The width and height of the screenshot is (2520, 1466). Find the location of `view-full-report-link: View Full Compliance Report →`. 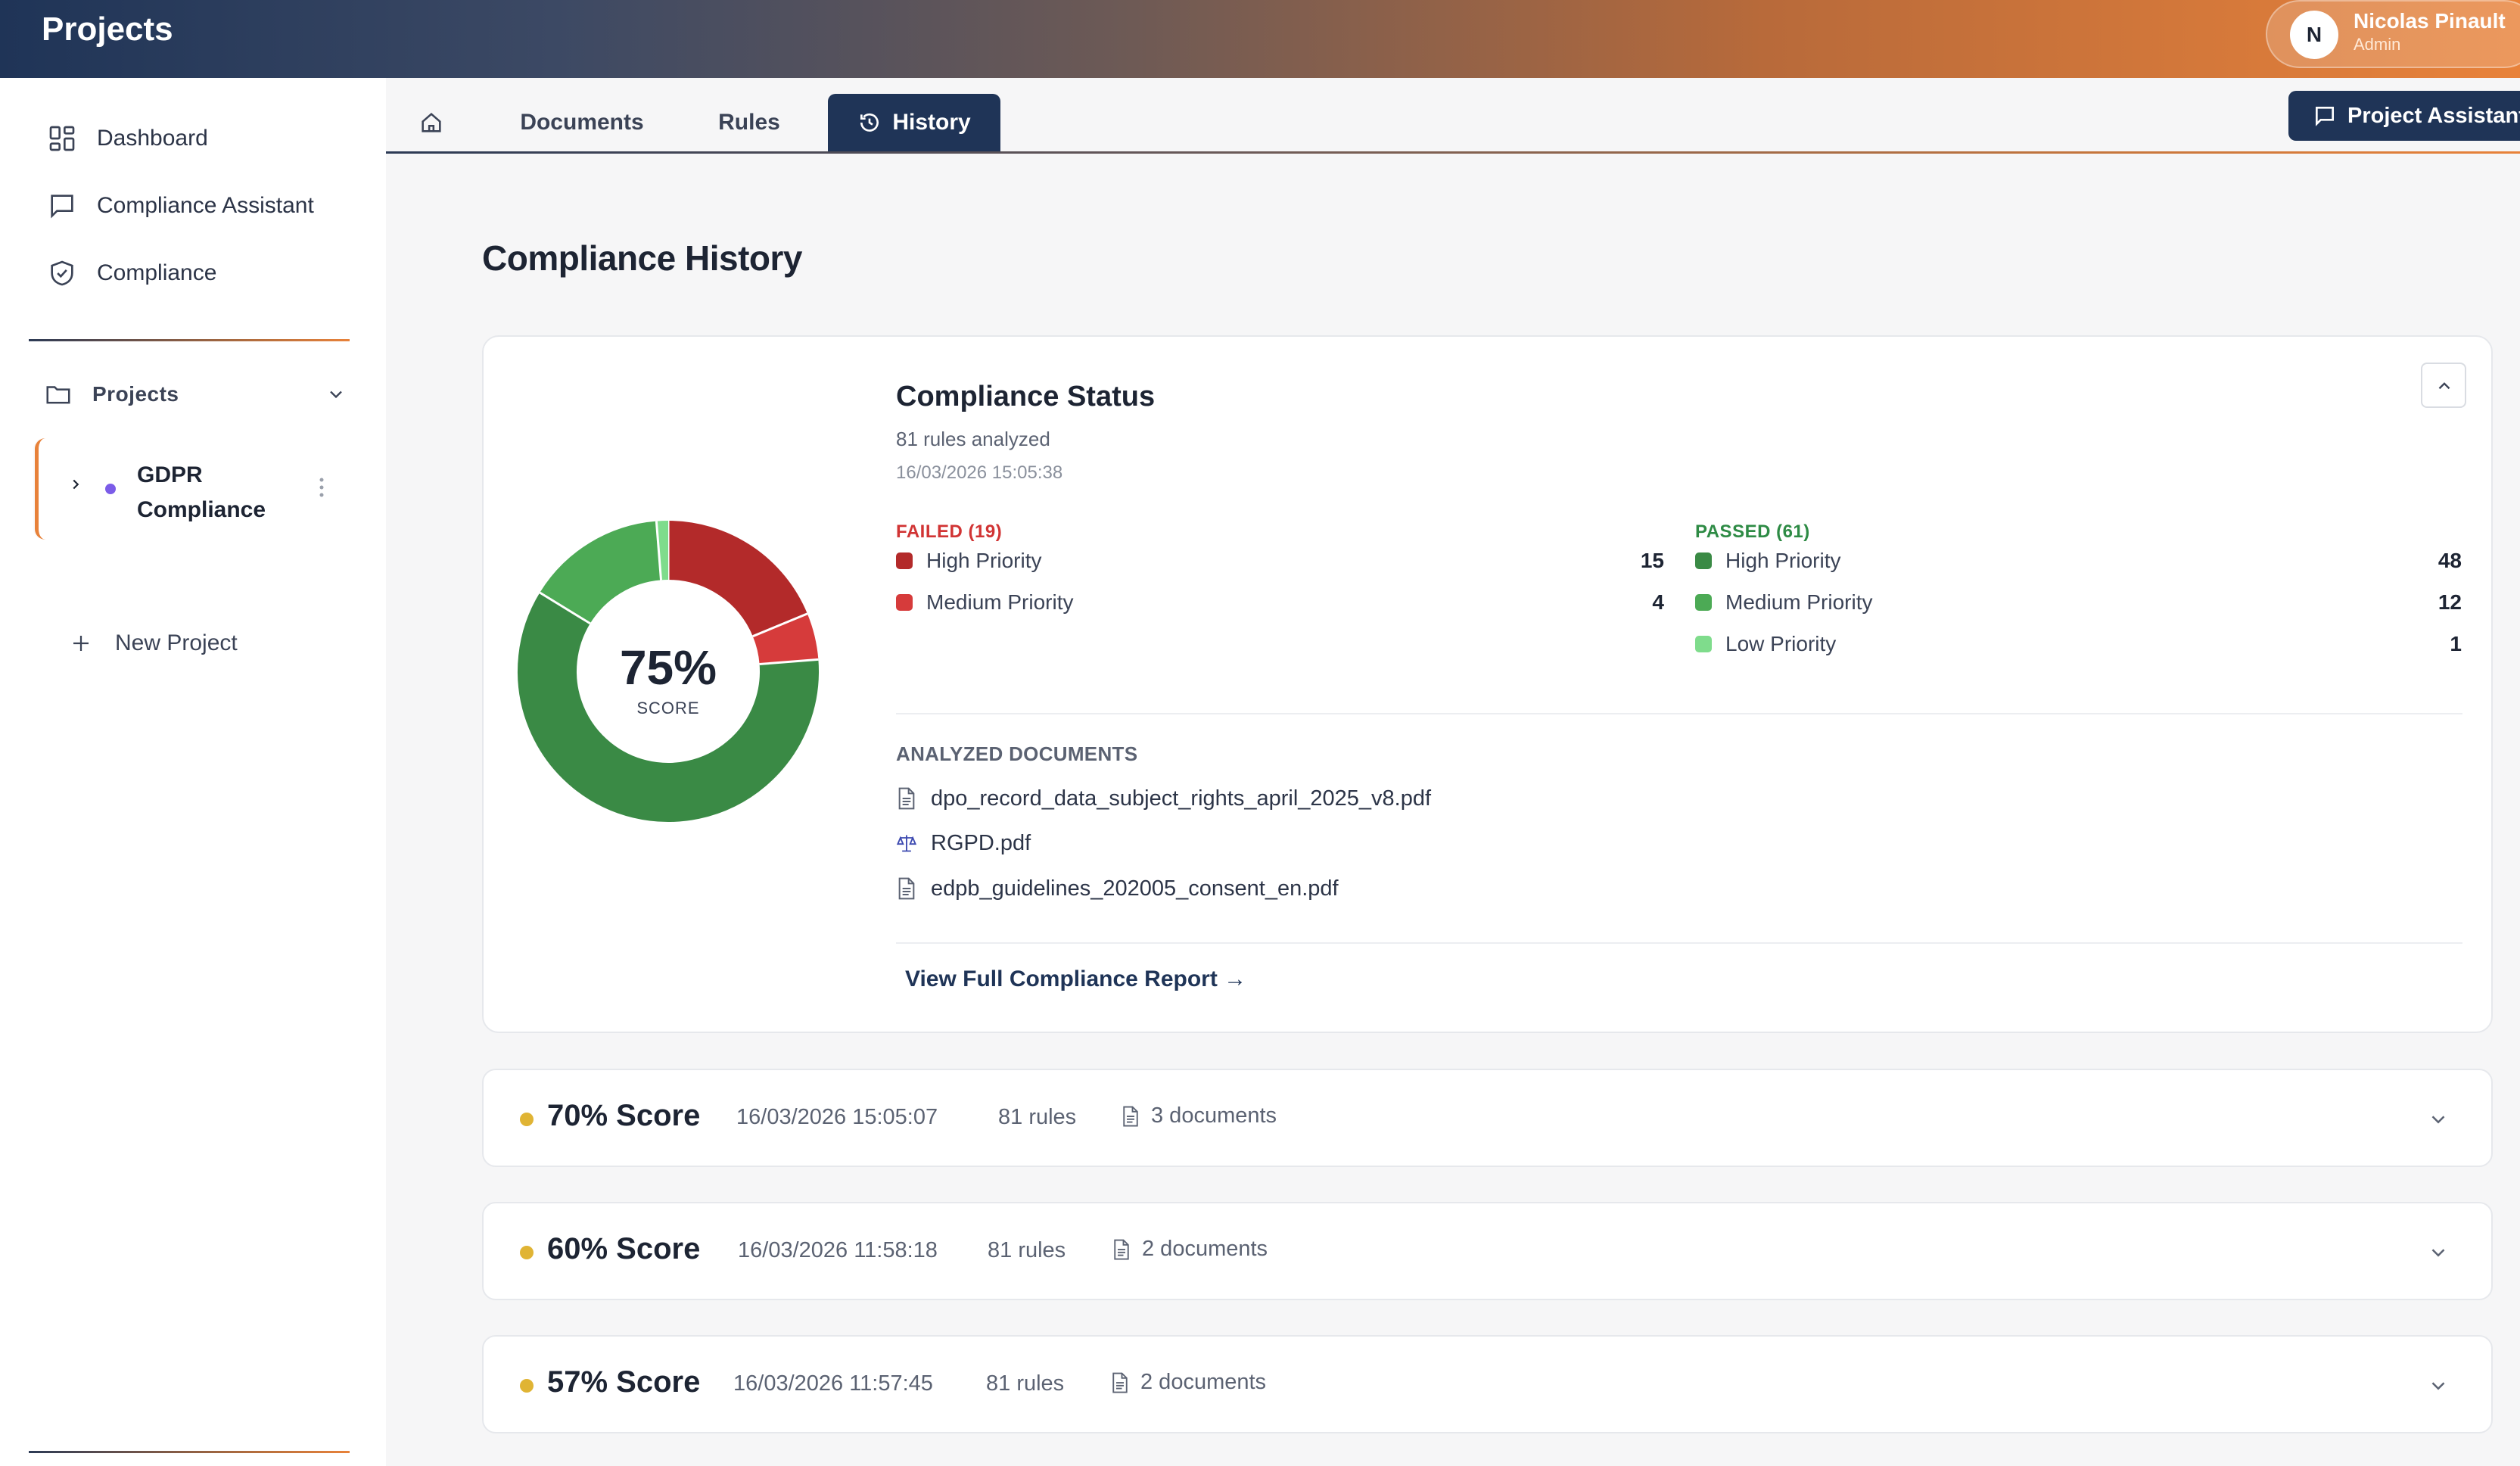

view-full-report-link: View Full Compliance Report → is located at coordinates (1076, 979).